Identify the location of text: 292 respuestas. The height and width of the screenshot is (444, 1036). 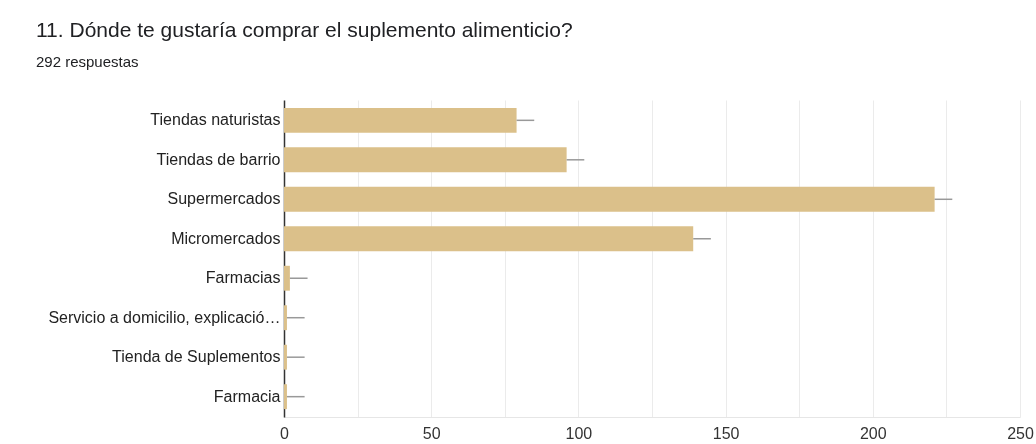
(87, 61).